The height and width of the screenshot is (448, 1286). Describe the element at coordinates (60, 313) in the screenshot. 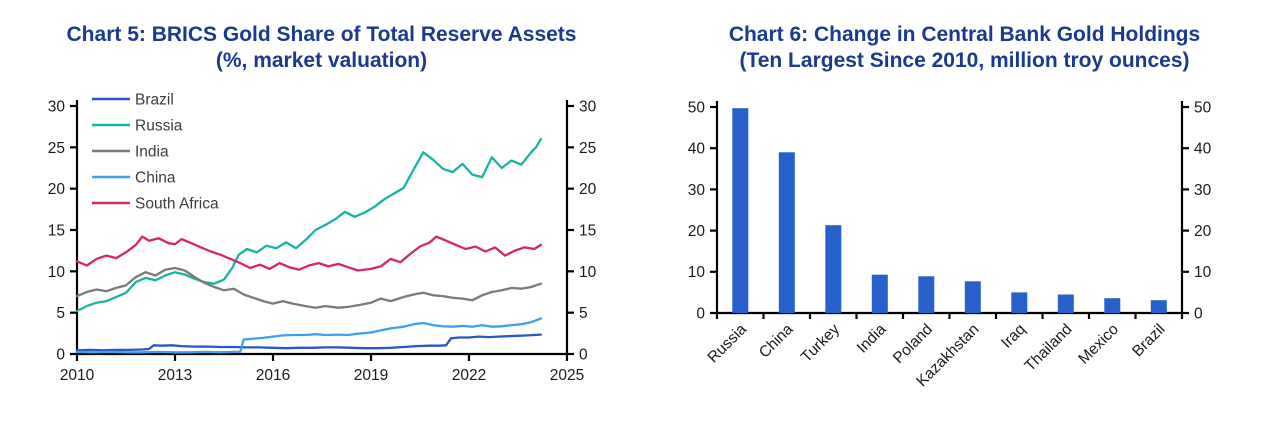

I see `chart5-y-tick-label-left: 5` at that location.